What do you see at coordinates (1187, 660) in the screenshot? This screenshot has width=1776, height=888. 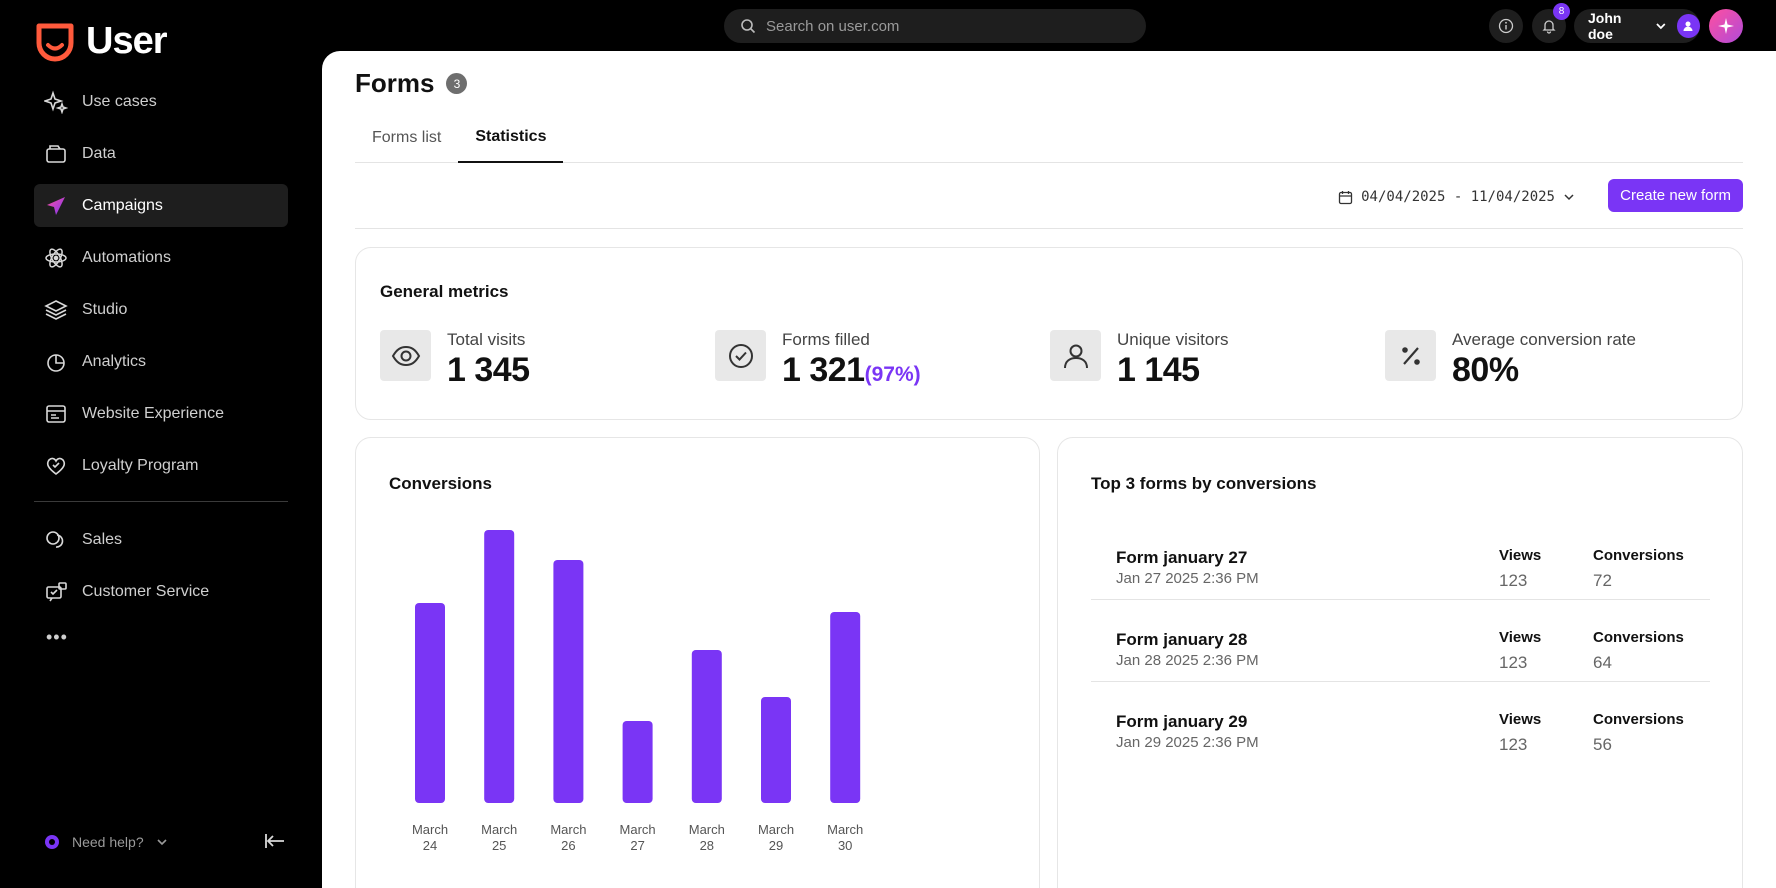 I see `form-date: Jan 28 2025 2:36 PM` at bounding box center [1187, 660].